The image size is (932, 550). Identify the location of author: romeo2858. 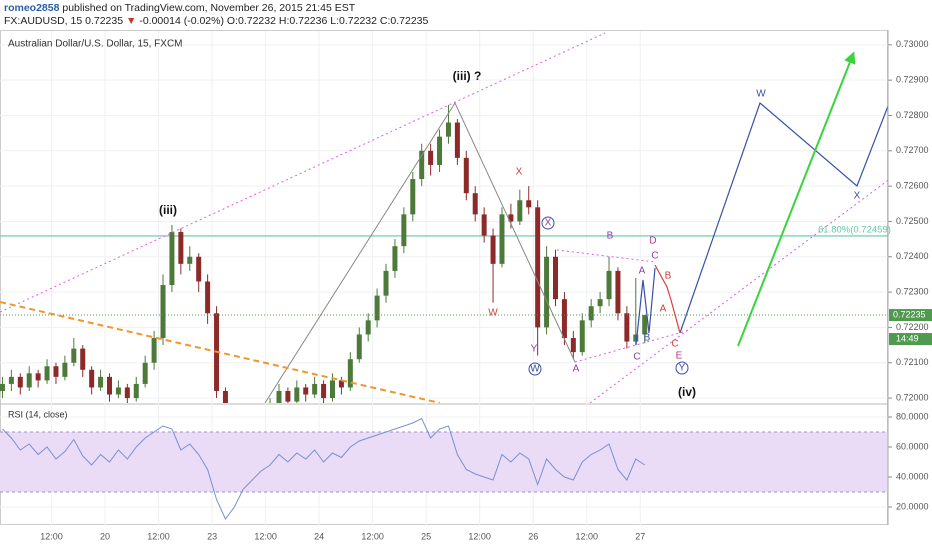
(32, 8).